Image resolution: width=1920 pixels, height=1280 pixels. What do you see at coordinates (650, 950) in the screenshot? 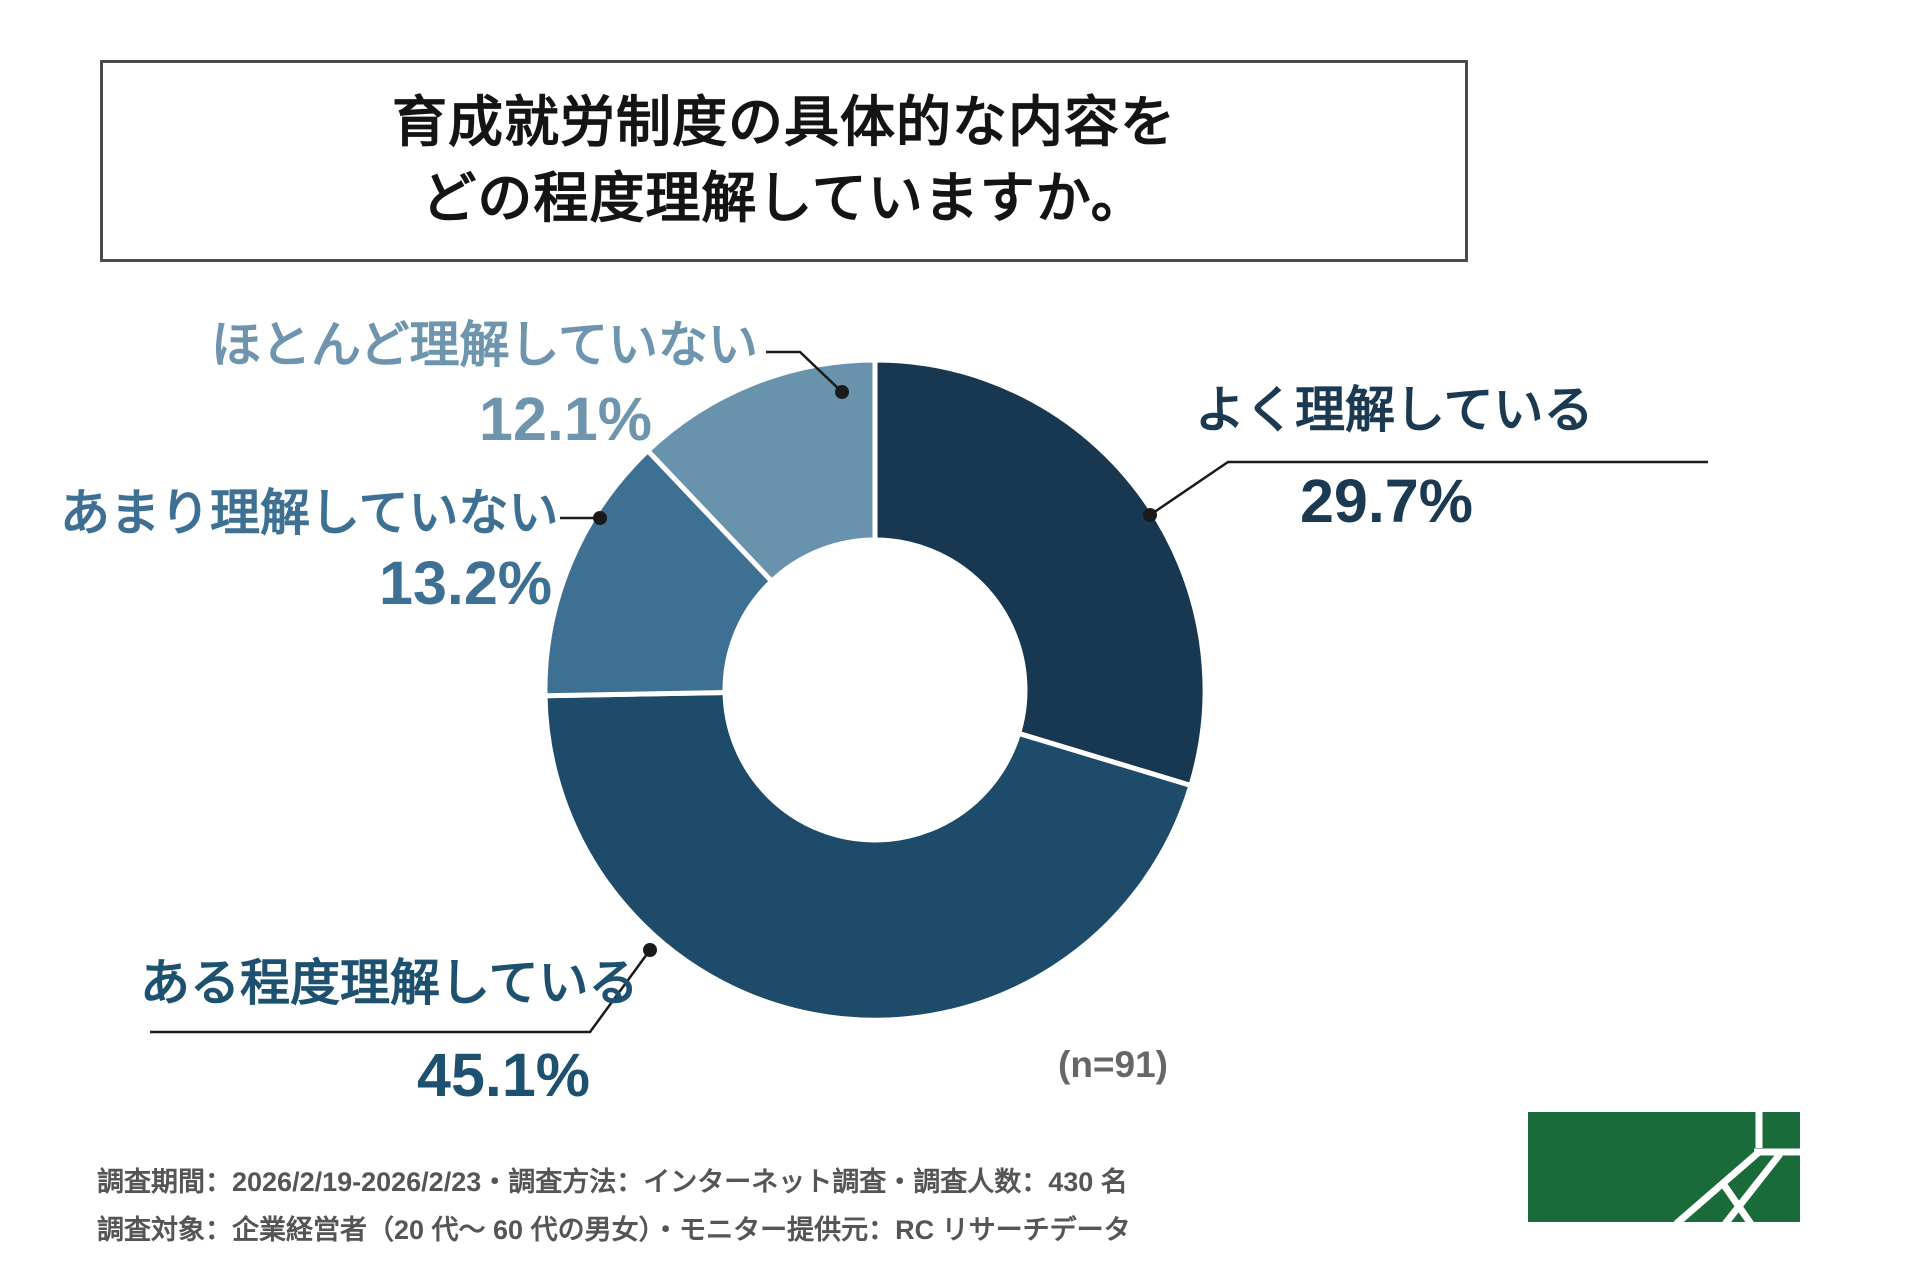
I see `leader-somewhat-understood-dot` at bounding box center [650, 950].